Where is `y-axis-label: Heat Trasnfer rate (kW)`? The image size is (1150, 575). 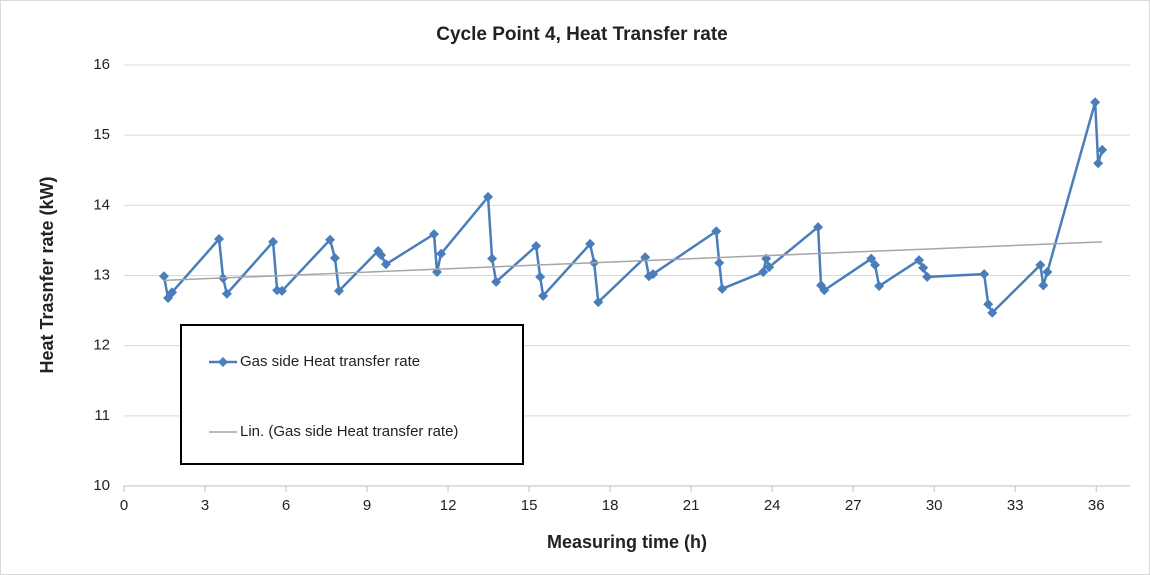 y-axis-label: Heat Trasnfer rate (kW) is located at coordinates (47, 274).